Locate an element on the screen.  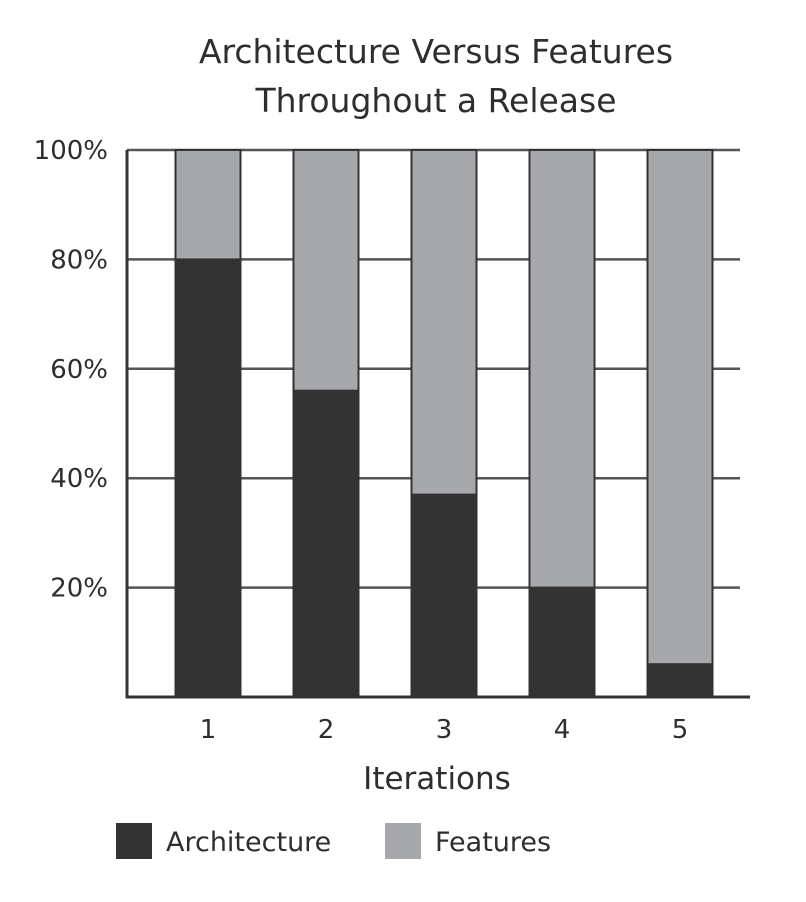
y-tick-label-40: 40% is located at coordinates (79, 479).